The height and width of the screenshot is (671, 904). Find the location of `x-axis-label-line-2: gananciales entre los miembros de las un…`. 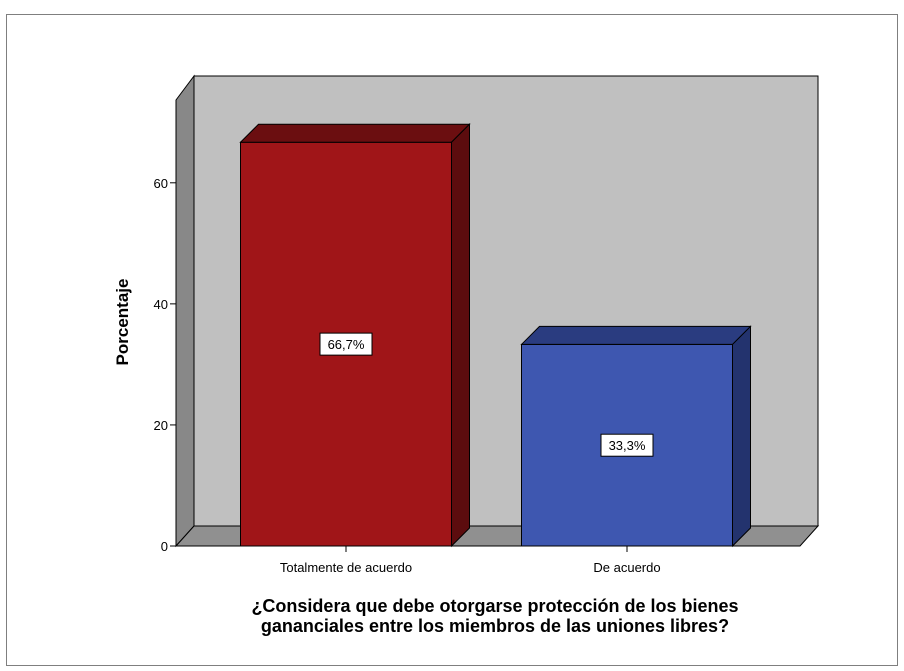

x-axis-label-line-2: gananciales entre los miembros de las un… is located at coordinates (495, 626).